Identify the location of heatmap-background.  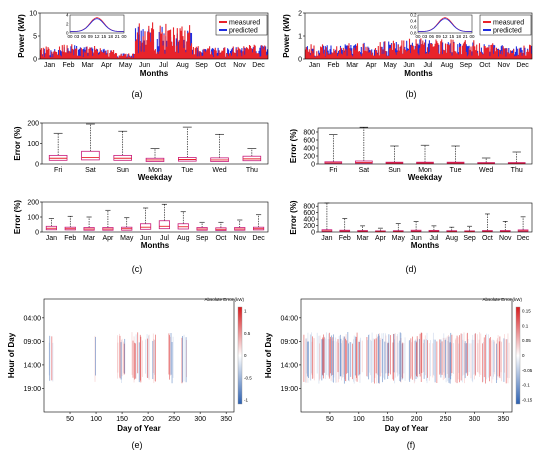
(406, 355).